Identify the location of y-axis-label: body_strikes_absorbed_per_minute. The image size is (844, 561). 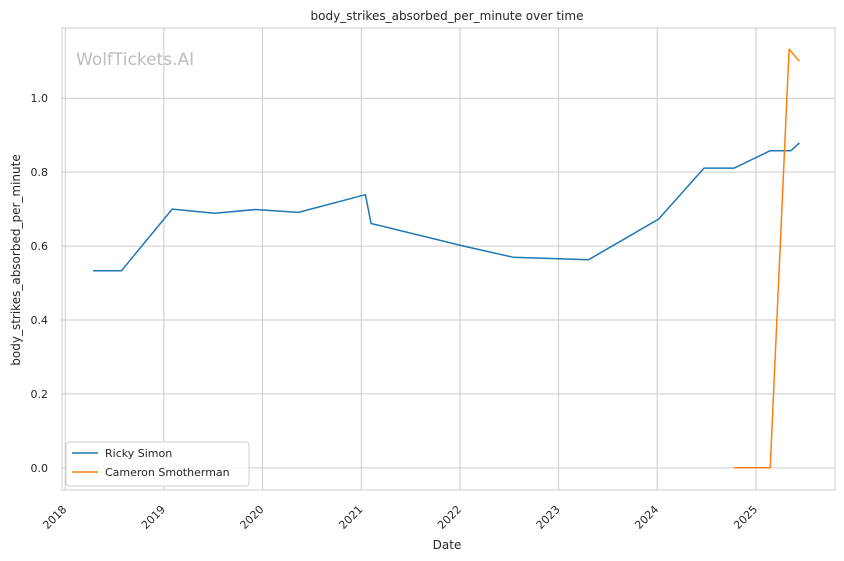
(16, 259).